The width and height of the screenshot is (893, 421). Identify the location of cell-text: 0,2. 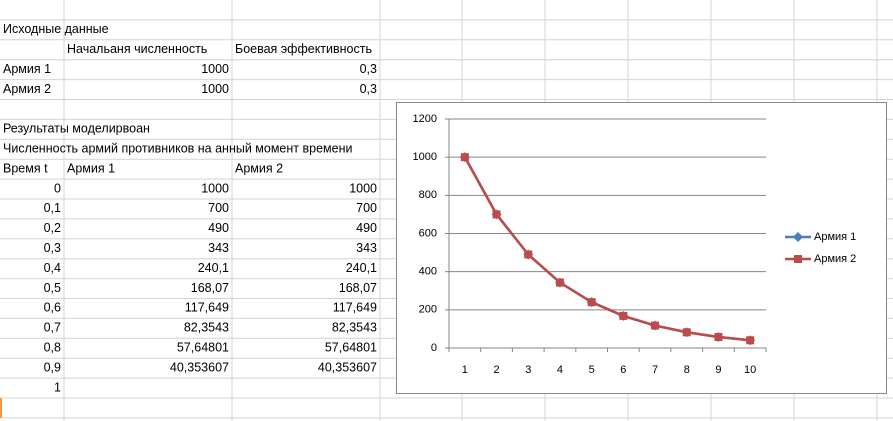
(52, 228).